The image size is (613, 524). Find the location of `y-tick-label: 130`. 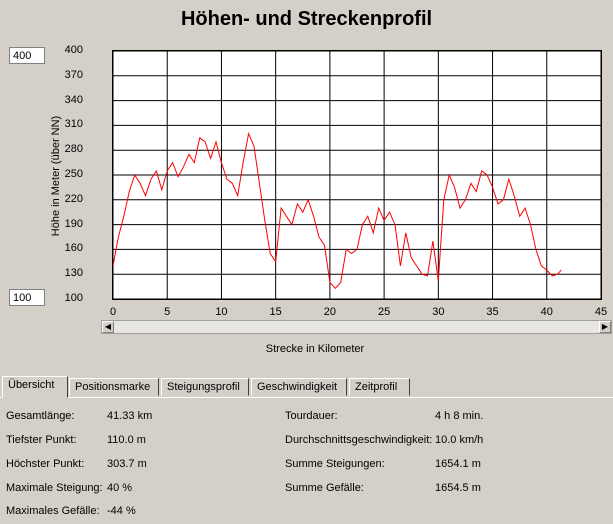

y-tick-label: 130 is located at coordinates (73, 273).